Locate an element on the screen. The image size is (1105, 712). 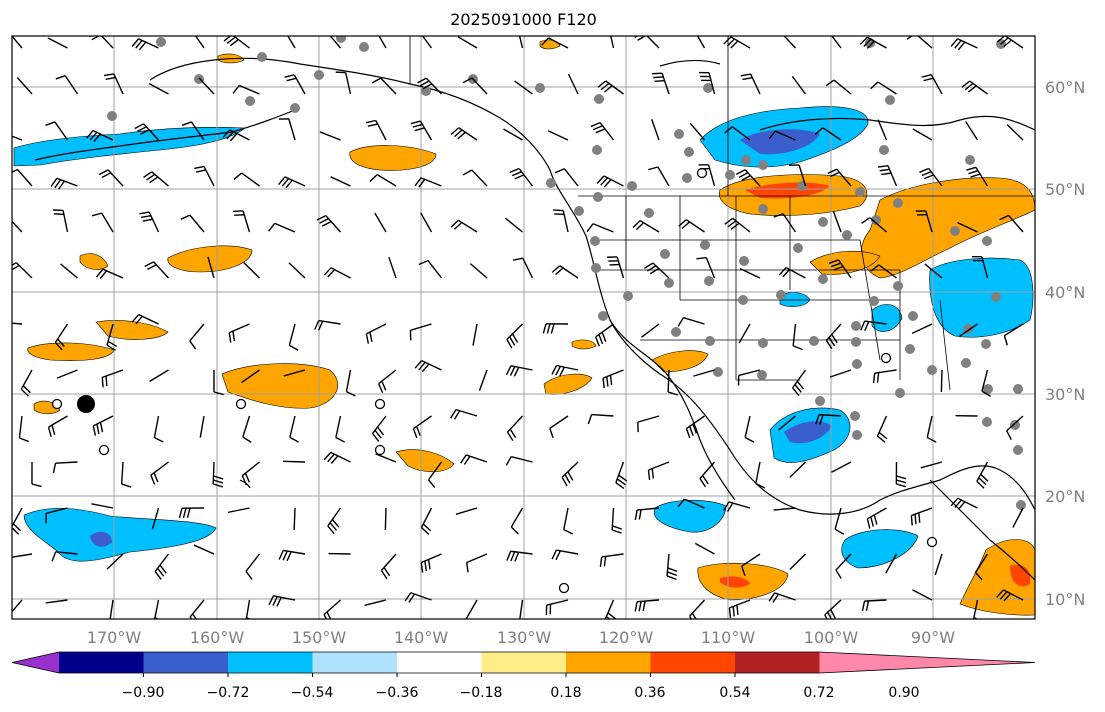
colorbar-tick-label: 0.72 is located at coordinates (818, 693).